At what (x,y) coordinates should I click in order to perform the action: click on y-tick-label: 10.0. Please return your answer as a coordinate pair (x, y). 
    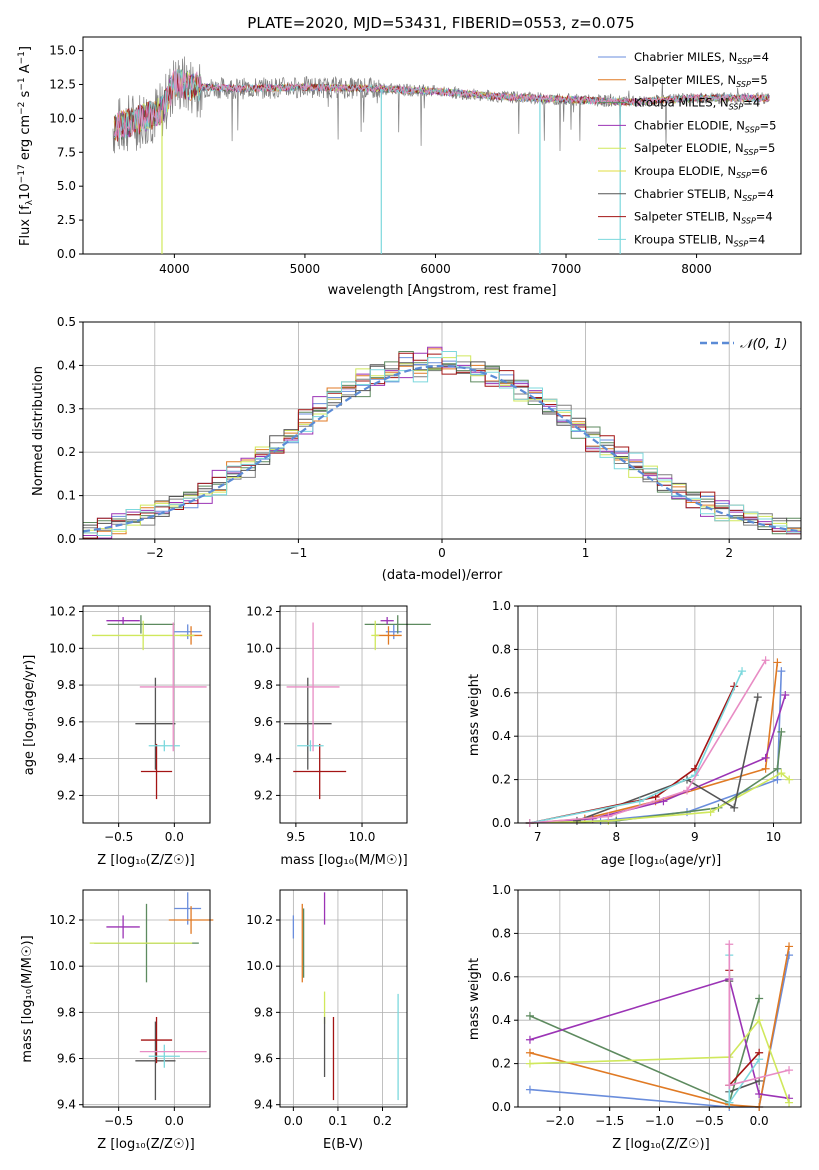
    Looking at the image, I should click on (62, 966).